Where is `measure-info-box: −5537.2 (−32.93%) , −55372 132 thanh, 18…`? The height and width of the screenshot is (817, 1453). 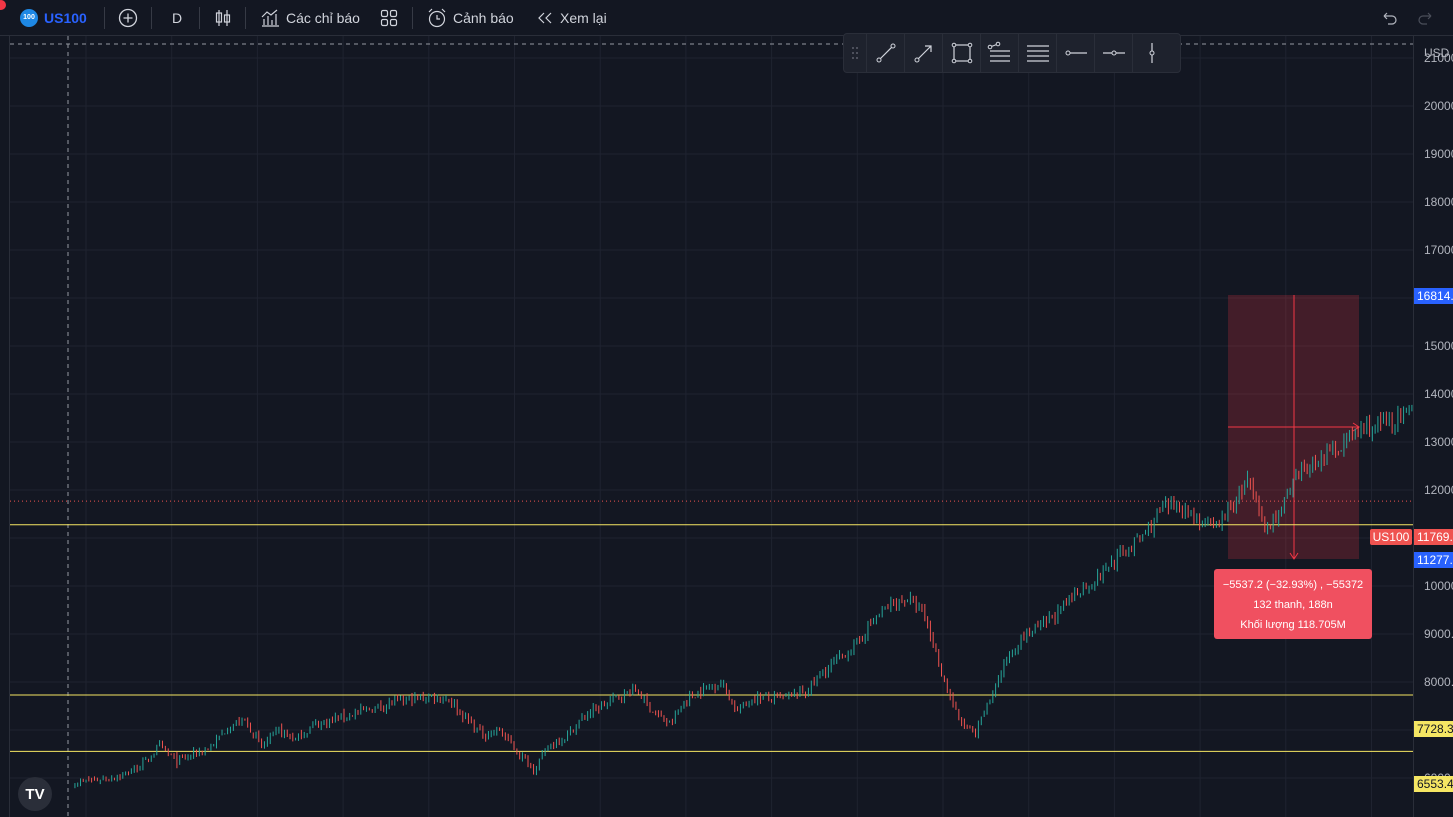
measure-info-box: −5537.2 (−32.93%) , −55372 132 thanh, 18… is located at coordinates (1293, 604).